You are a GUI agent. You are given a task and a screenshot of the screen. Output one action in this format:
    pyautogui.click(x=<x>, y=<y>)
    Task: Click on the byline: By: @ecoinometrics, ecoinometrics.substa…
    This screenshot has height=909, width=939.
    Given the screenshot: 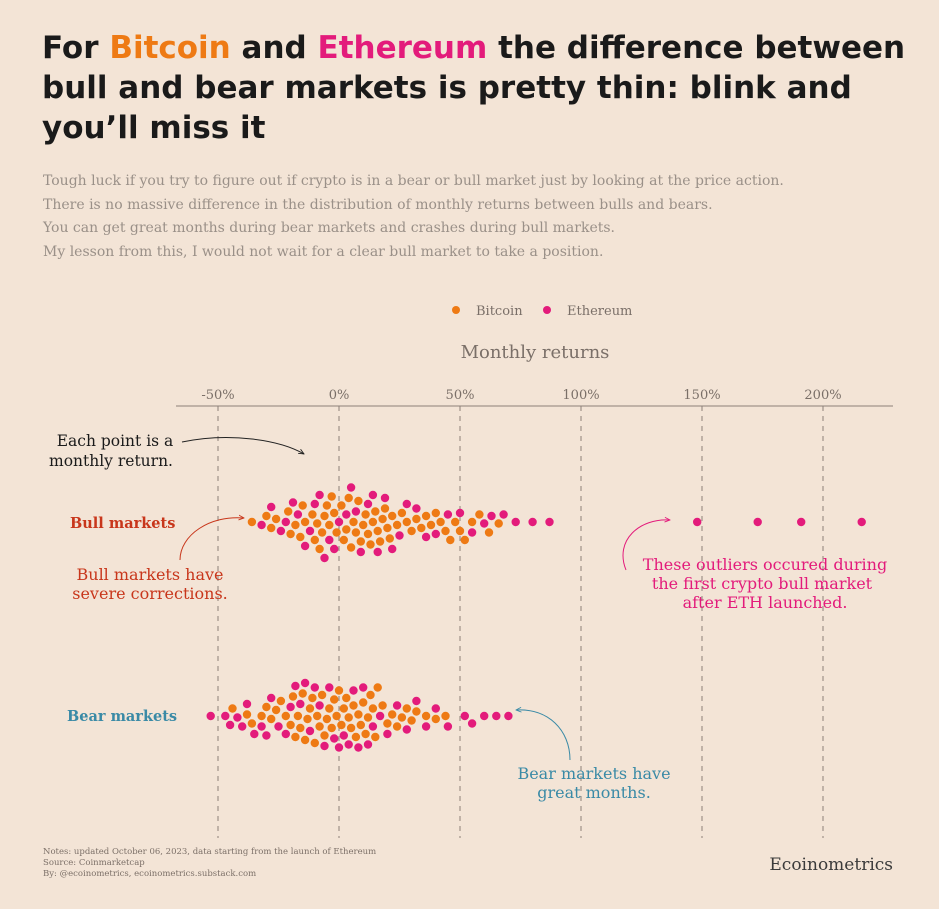 What is the action you would take?
    pyautogui.click(x=150, y=874)
    